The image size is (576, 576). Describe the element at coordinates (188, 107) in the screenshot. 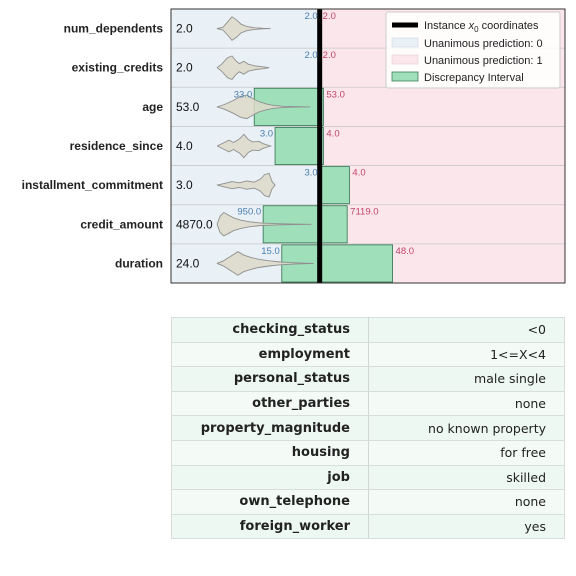

I see `instance-value: 53.0` at that location.